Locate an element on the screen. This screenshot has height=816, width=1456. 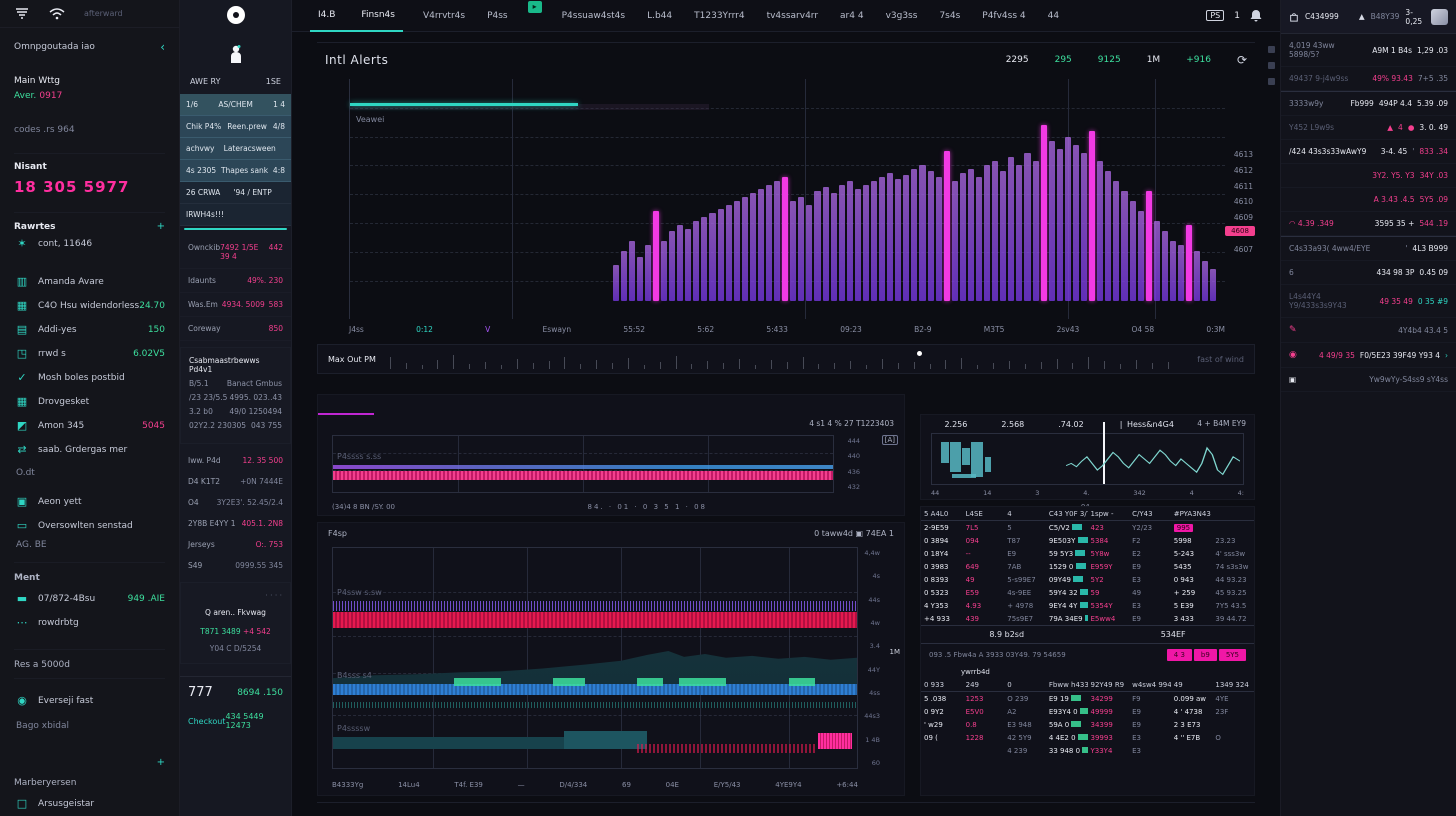
table-row: 2-9E59 7L5 5 C5/V2 423 Y2/23 995 is located at coordinates (1087, 528).